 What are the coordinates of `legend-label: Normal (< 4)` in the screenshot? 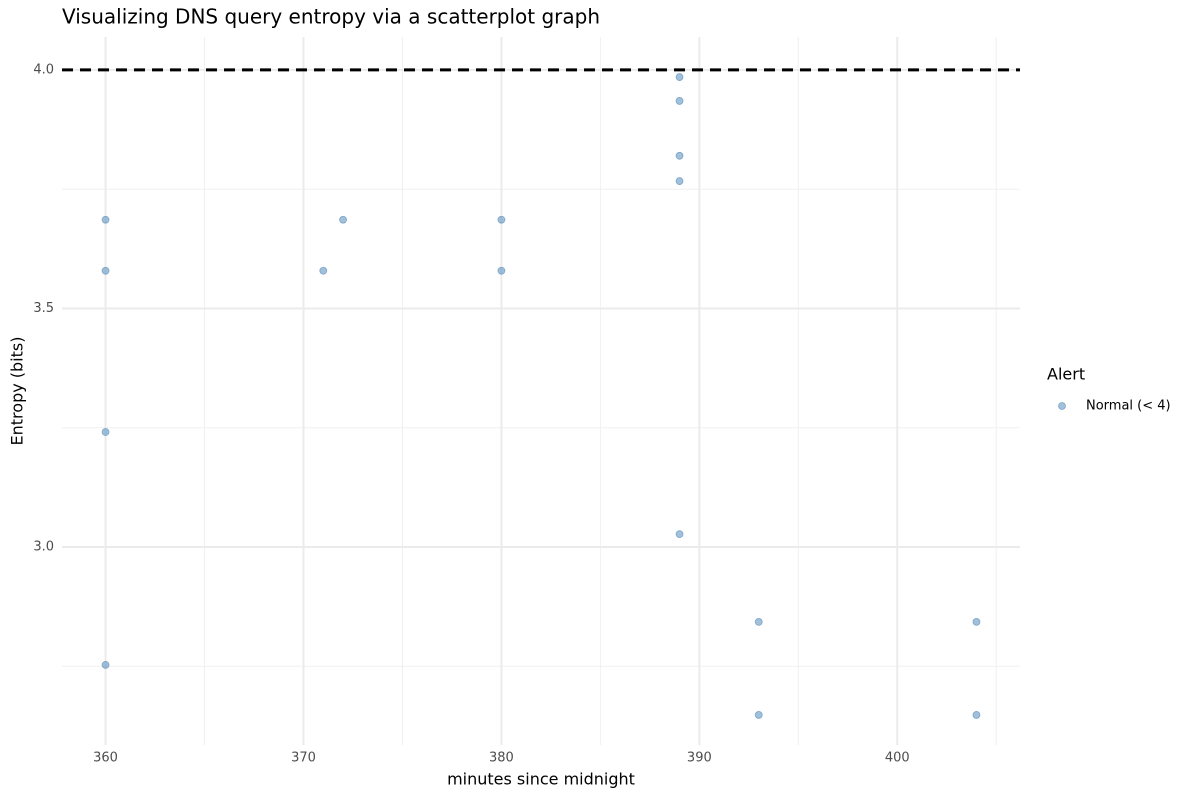 It's located at (1128, 406).